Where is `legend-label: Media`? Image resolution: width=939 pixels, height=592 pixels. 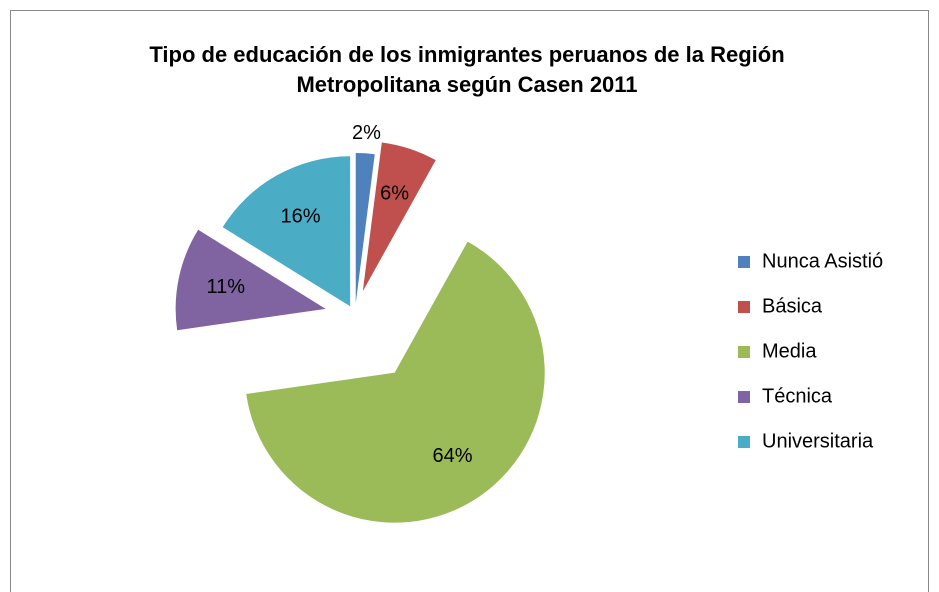
legend-label: Media is located at coordinates (789, 351).